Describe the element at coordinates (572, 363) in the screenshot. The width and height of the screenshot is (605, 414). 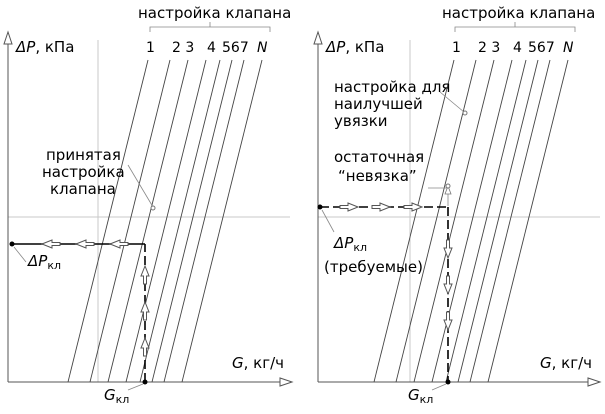
I see `right-x-unit: , кг/ч` at that location.